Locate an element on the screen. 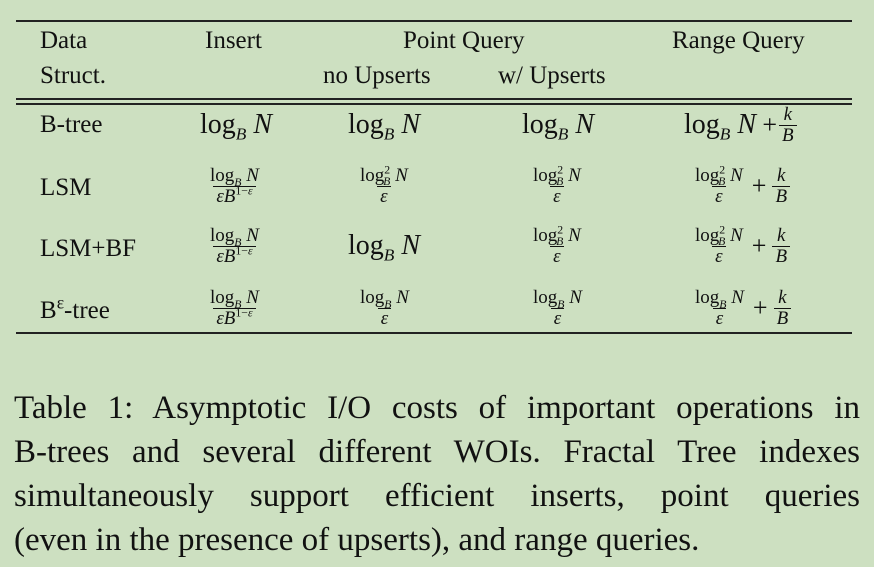  table-top-rule is located at coordinates (434, 21).